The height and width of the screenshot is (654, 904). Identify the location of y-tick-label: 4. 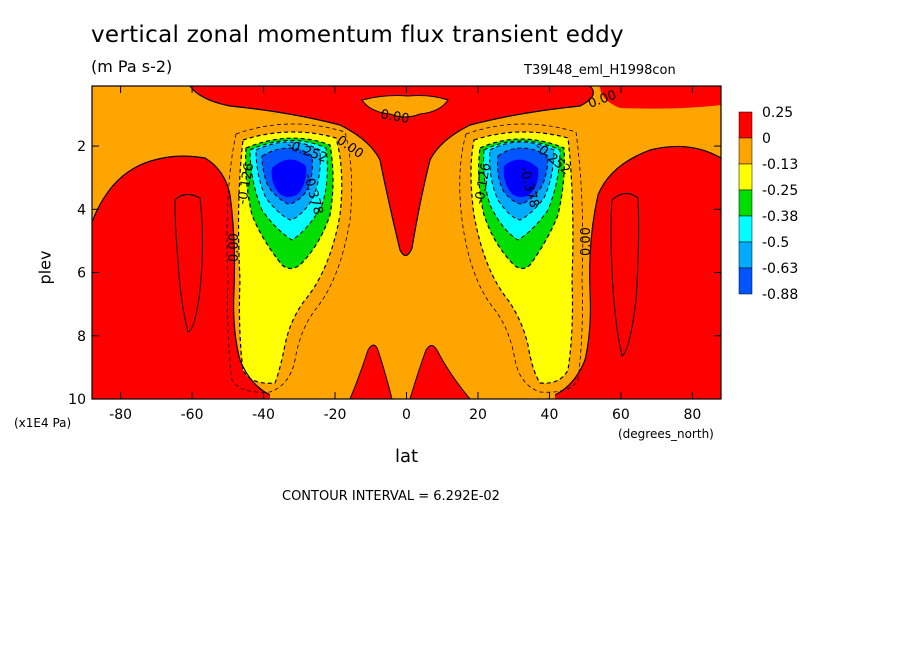
(81, 210).